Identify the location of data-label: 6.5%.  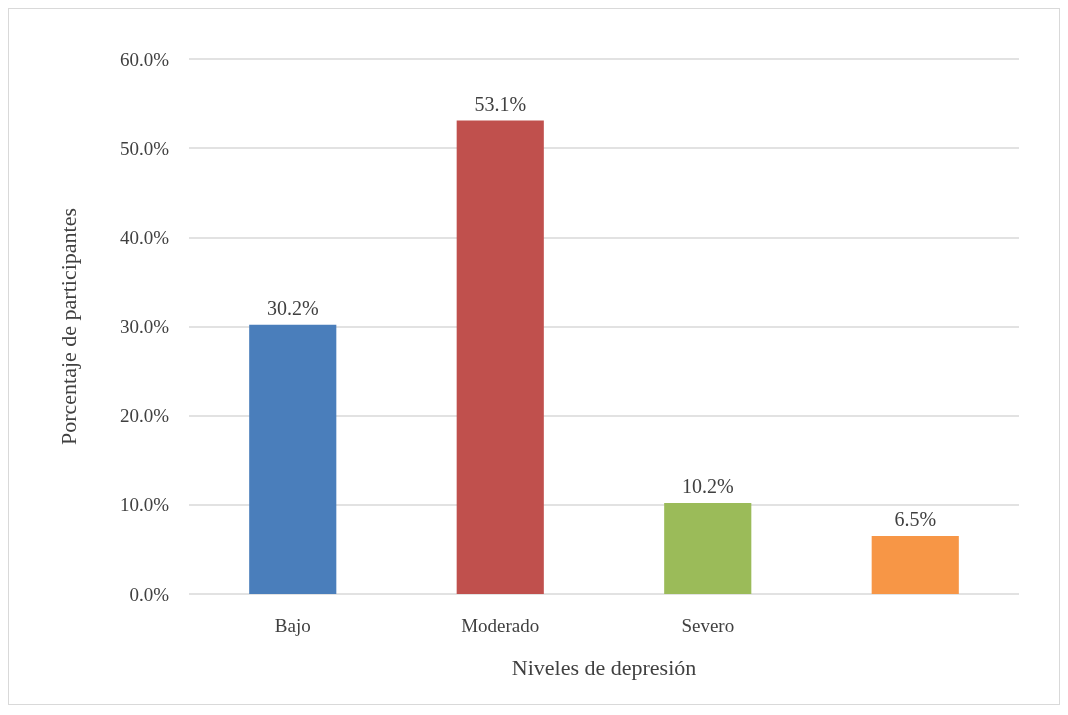
(915, 519).